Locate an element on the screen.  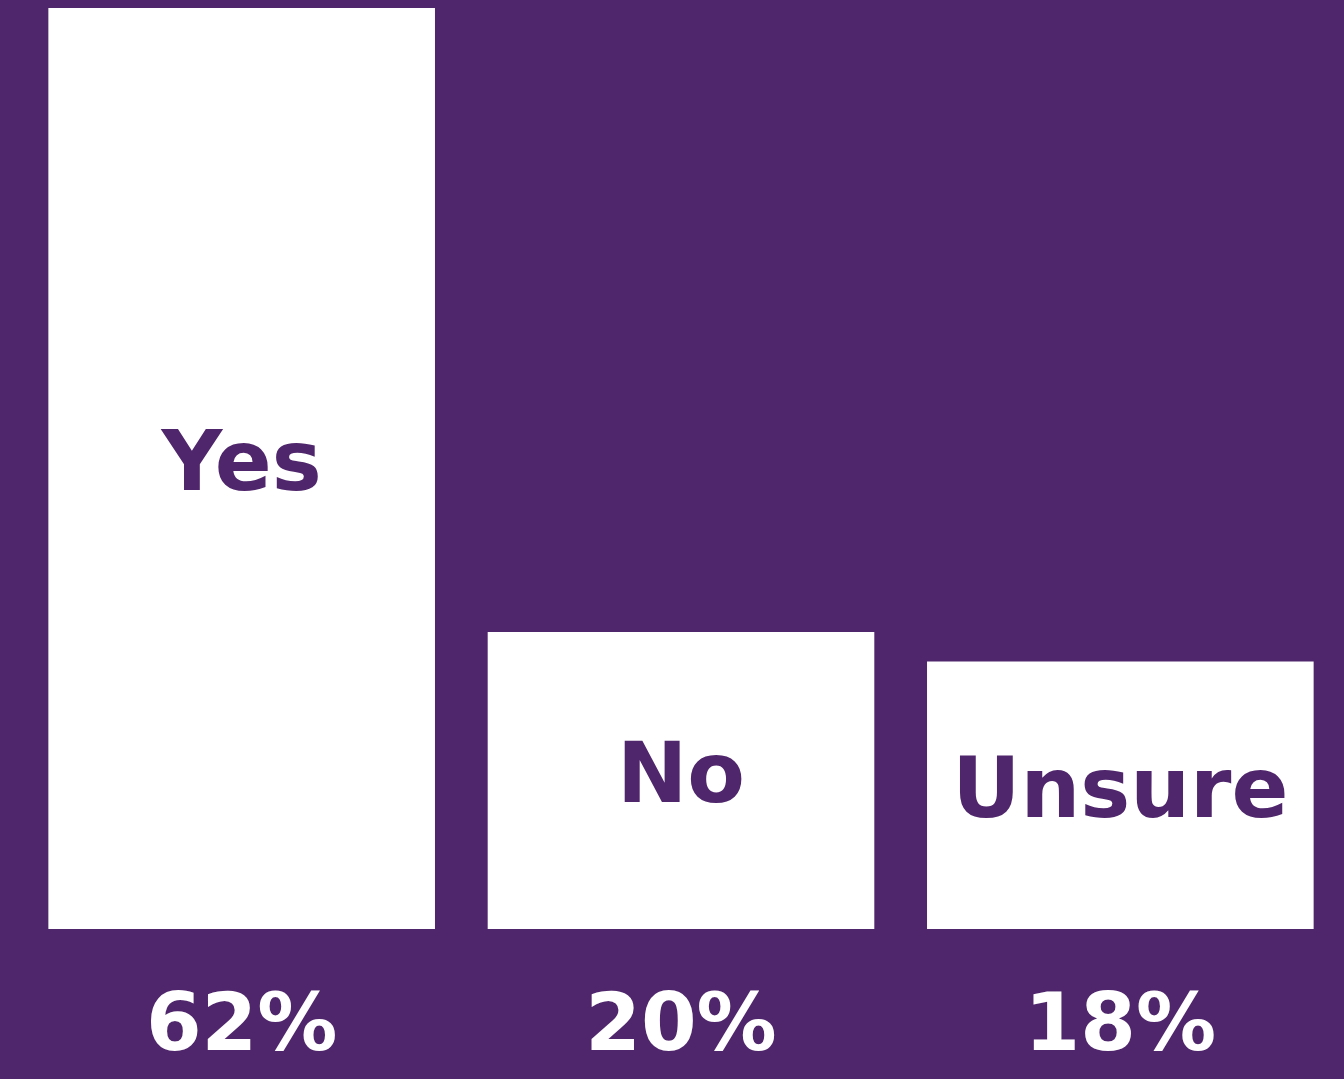
data-label: 20% is located at coordinates (681, 1022).